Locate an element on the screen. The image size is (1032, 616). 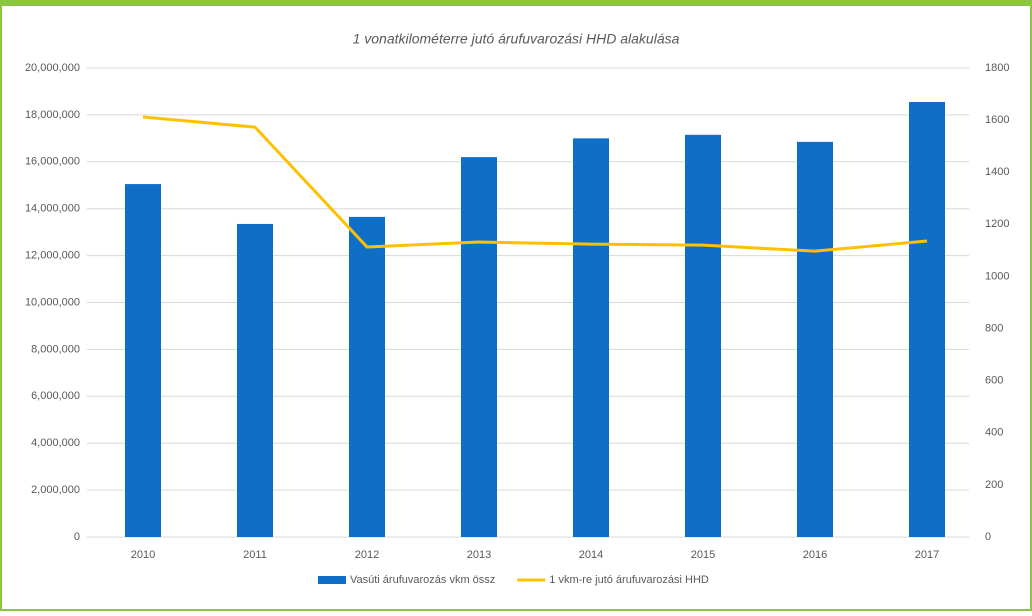
x-tick-label: 2015 is located at coordinates (703, 555).